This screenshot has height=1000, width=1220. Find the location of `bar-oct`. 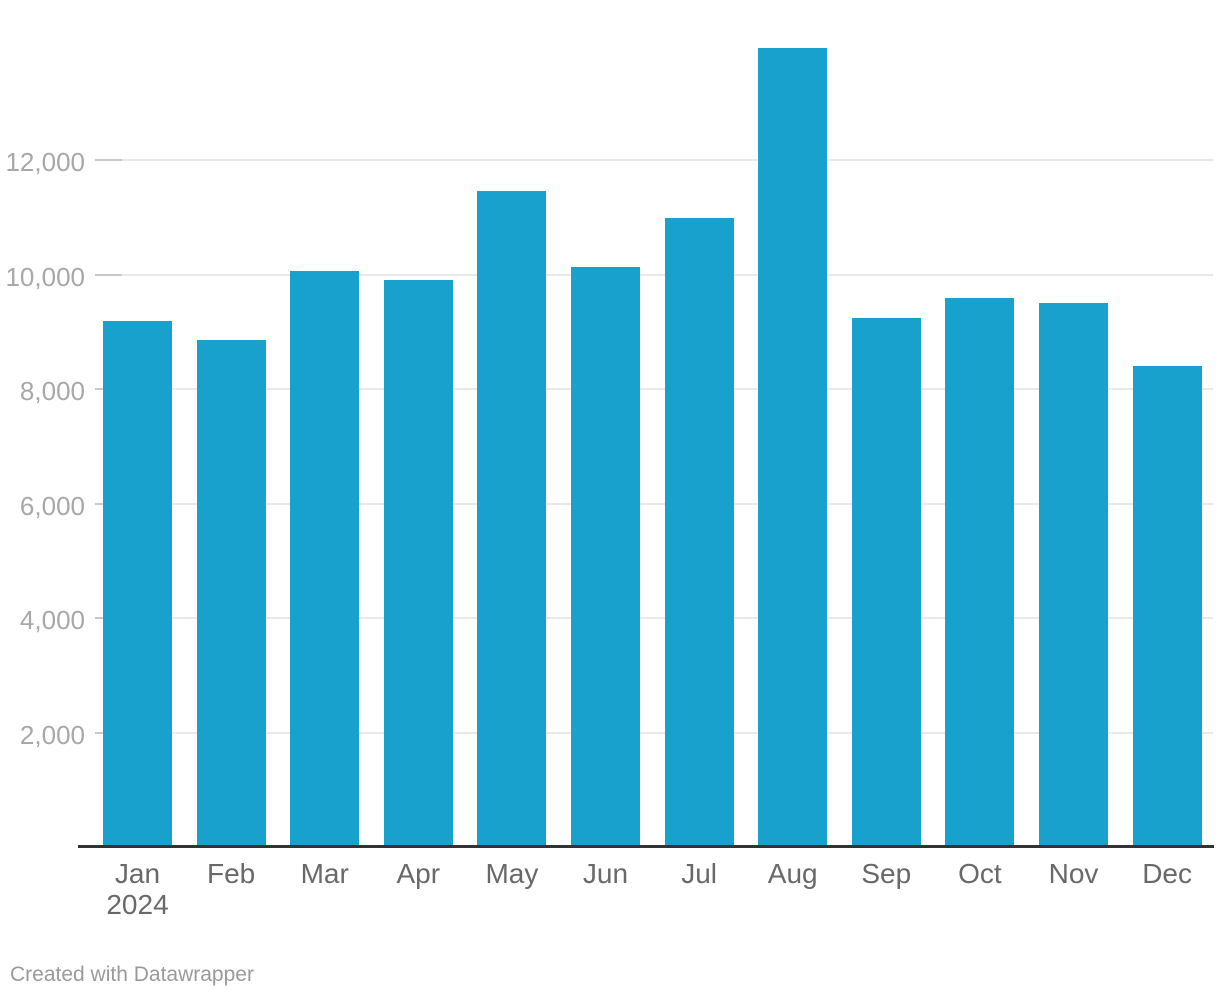

bar-oct is located at coordinates (980, 572).